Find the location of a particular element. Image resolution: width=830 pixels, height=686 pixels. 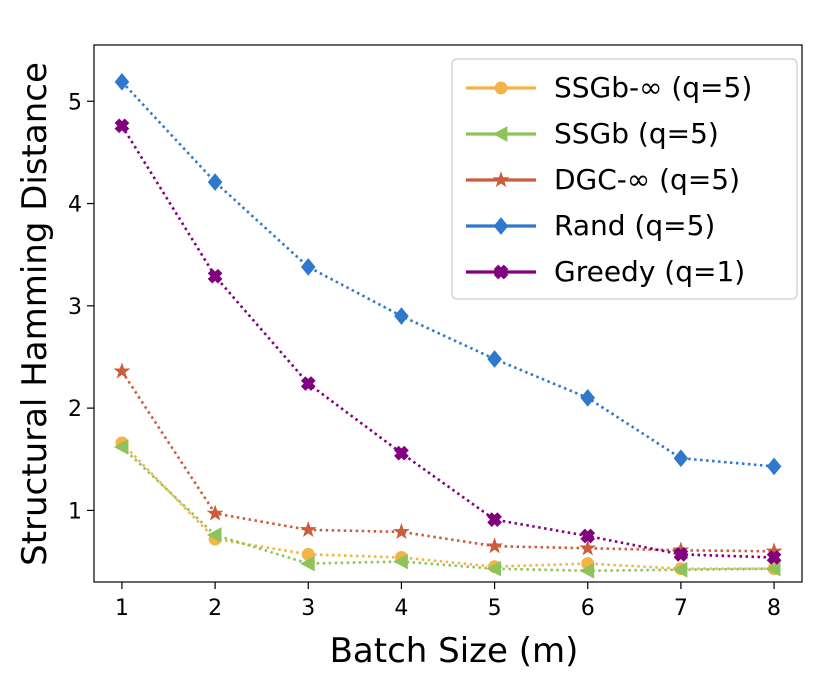

y-tick-label: 5 is located at coordinates (75, 102).